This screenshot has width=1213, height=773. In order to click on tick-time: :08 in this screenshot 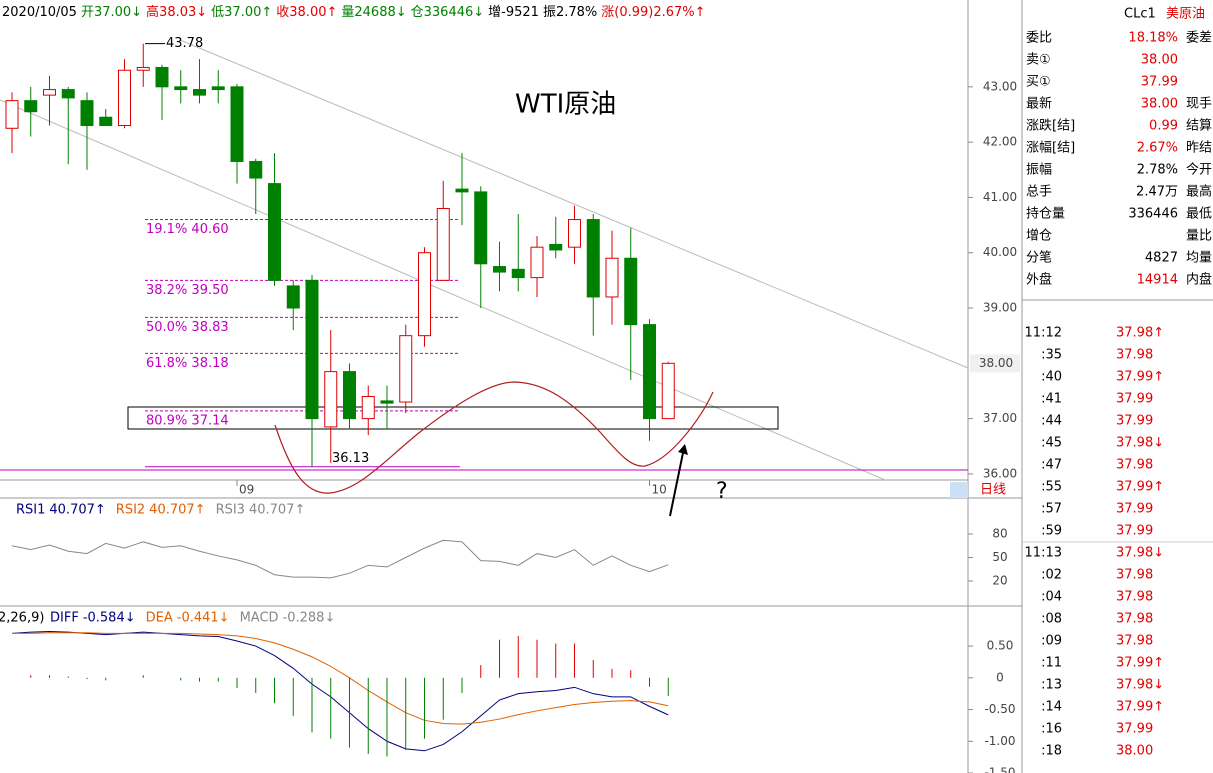, I will do `click(1051, 619)`.